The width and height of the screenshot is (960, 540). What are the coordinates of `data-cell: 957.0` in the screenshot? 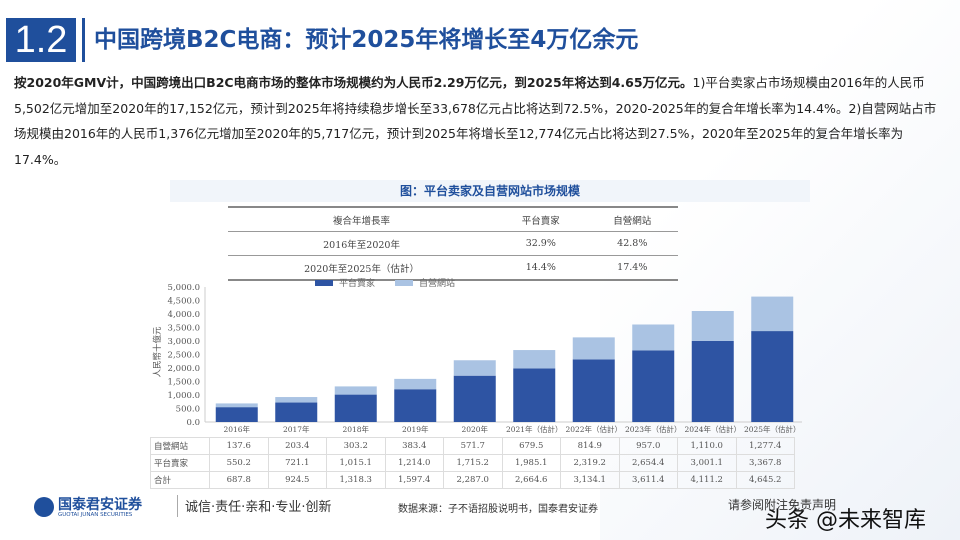 It's located at (648, 446).